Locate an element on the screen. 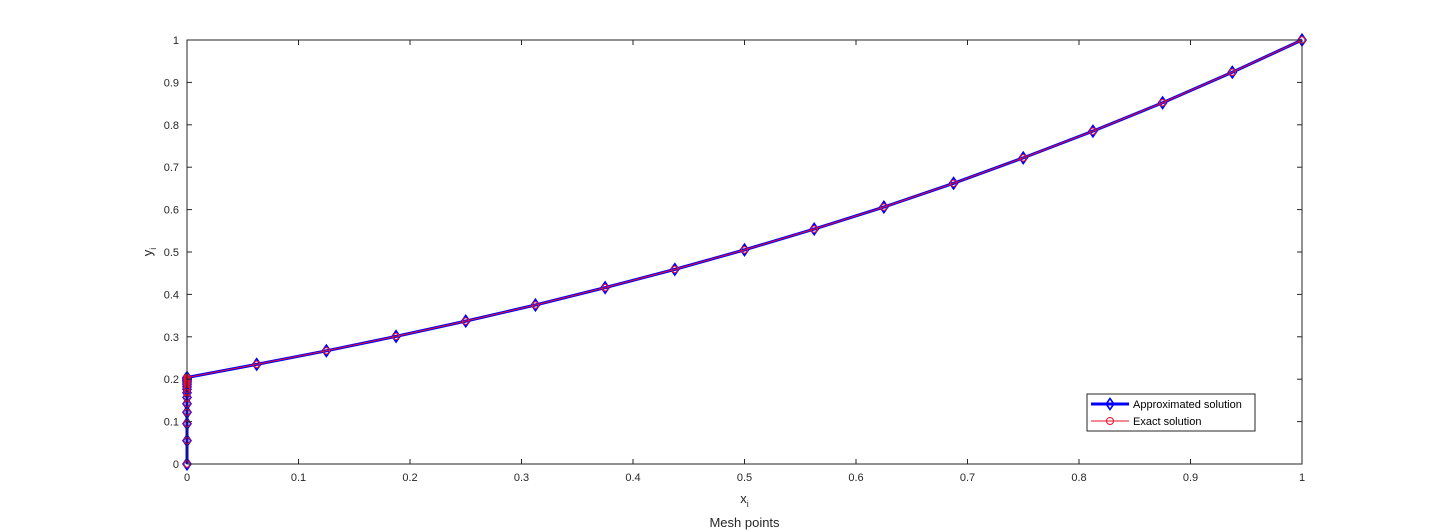 The image size is (1440, 532). legend: Approximated solution Exact solution is located at coordinates (1171, 412).